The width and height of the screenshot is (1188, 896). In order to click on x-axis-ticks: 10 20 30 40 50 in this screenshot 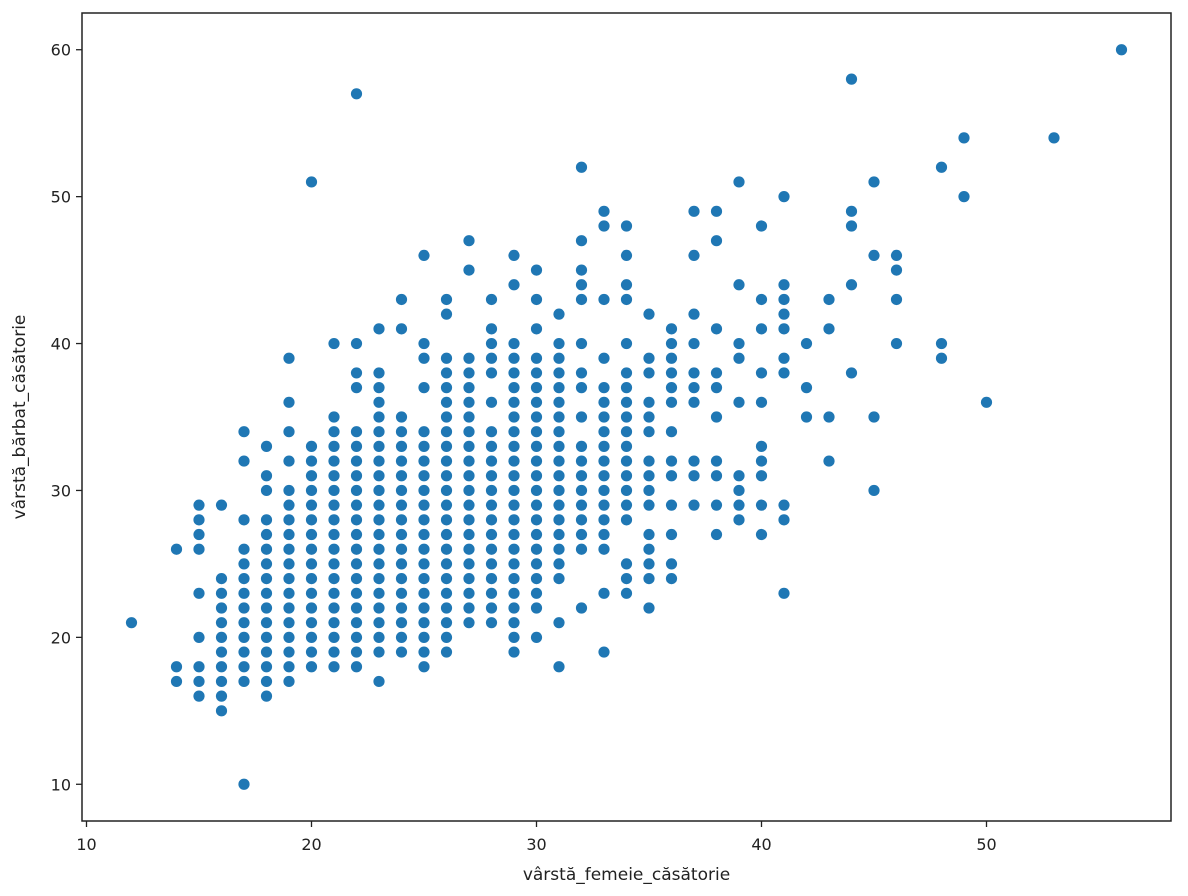, I will do `click(536, 837)`.